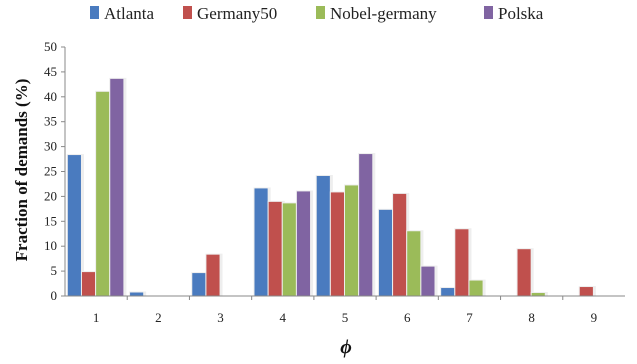  I want to click on x-tick-label: 8, so click(531, 317).